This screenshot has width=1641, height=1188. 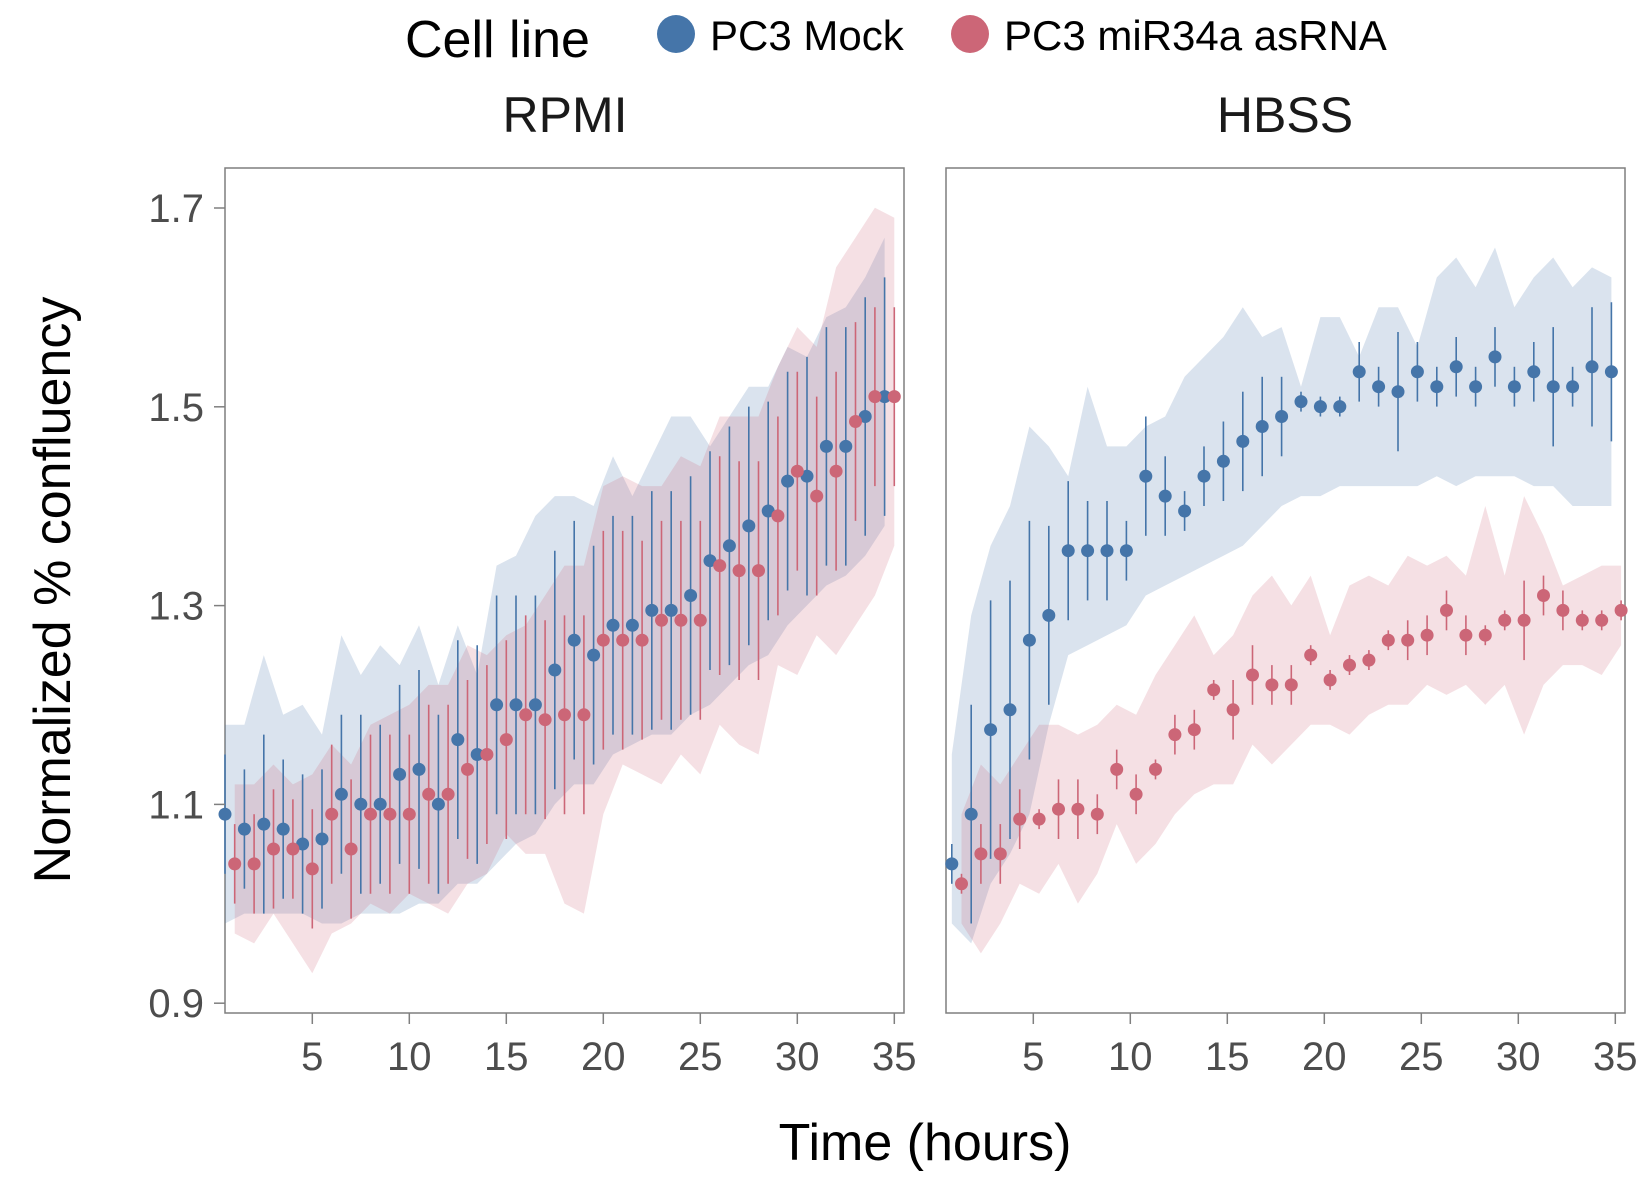 What do you see at coordinates (176, 607) in the screenshot?
I see `y-tick-label: 1.3` at bounding box center [176, 607].